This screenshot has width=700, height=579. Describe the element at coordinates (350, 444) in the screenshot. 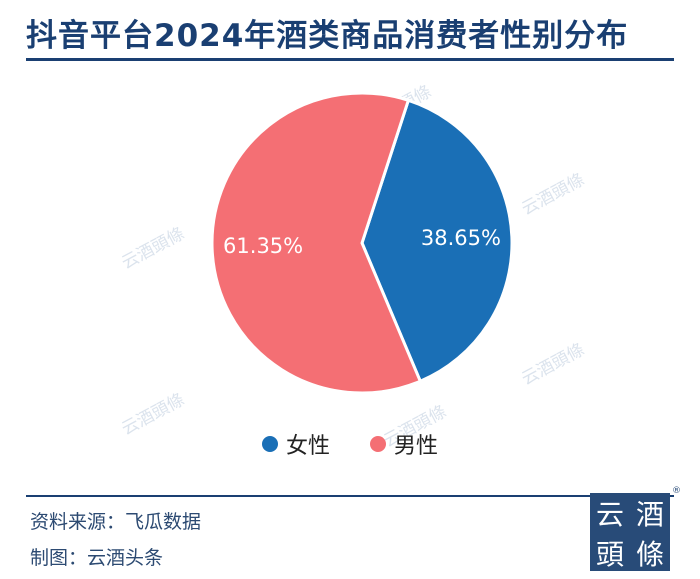

I see `chart-legend: 女性 男性` at that location.